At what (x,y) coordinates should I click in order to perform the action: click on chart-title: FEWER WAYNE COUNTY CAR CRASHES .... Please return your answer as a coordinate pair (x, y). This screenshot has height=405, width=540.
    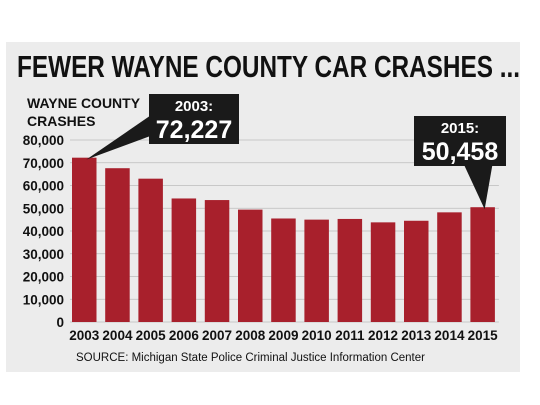
    Looking at the image, I should click on (268, 66).